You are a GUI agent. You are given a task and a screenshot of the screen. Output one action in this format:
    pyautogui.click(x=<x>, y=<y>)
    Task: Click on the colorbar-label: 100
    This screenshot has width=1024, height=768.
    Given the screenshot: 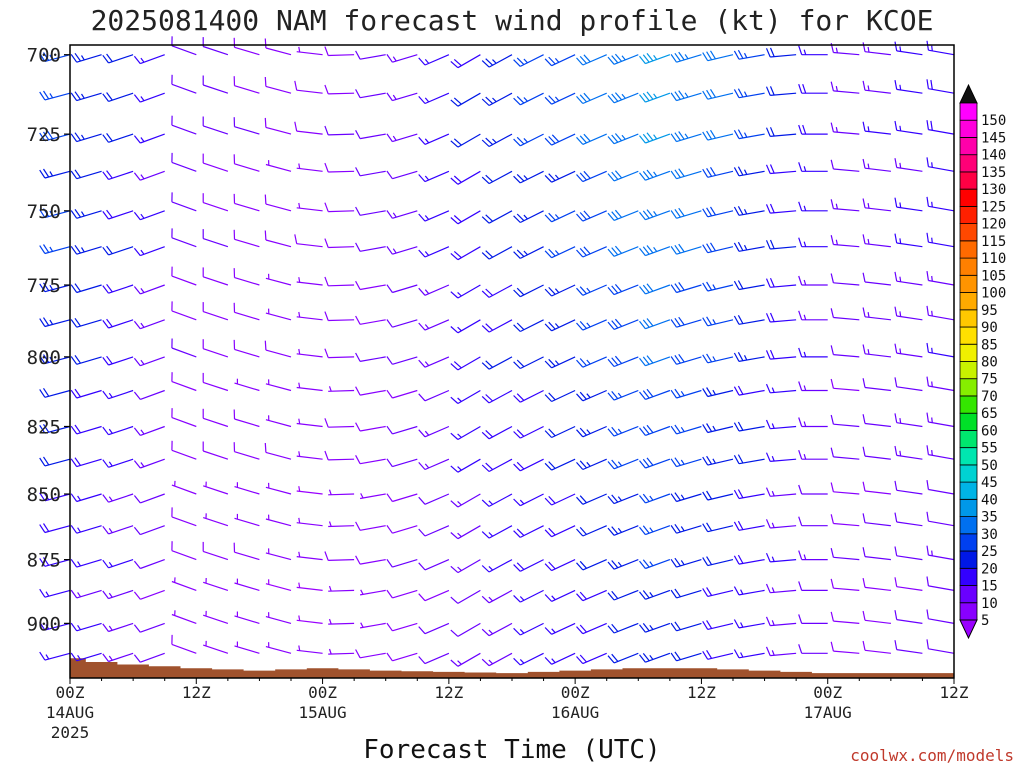 What is the action you would take?
    pyautogui.click(x=993, y=294)
    